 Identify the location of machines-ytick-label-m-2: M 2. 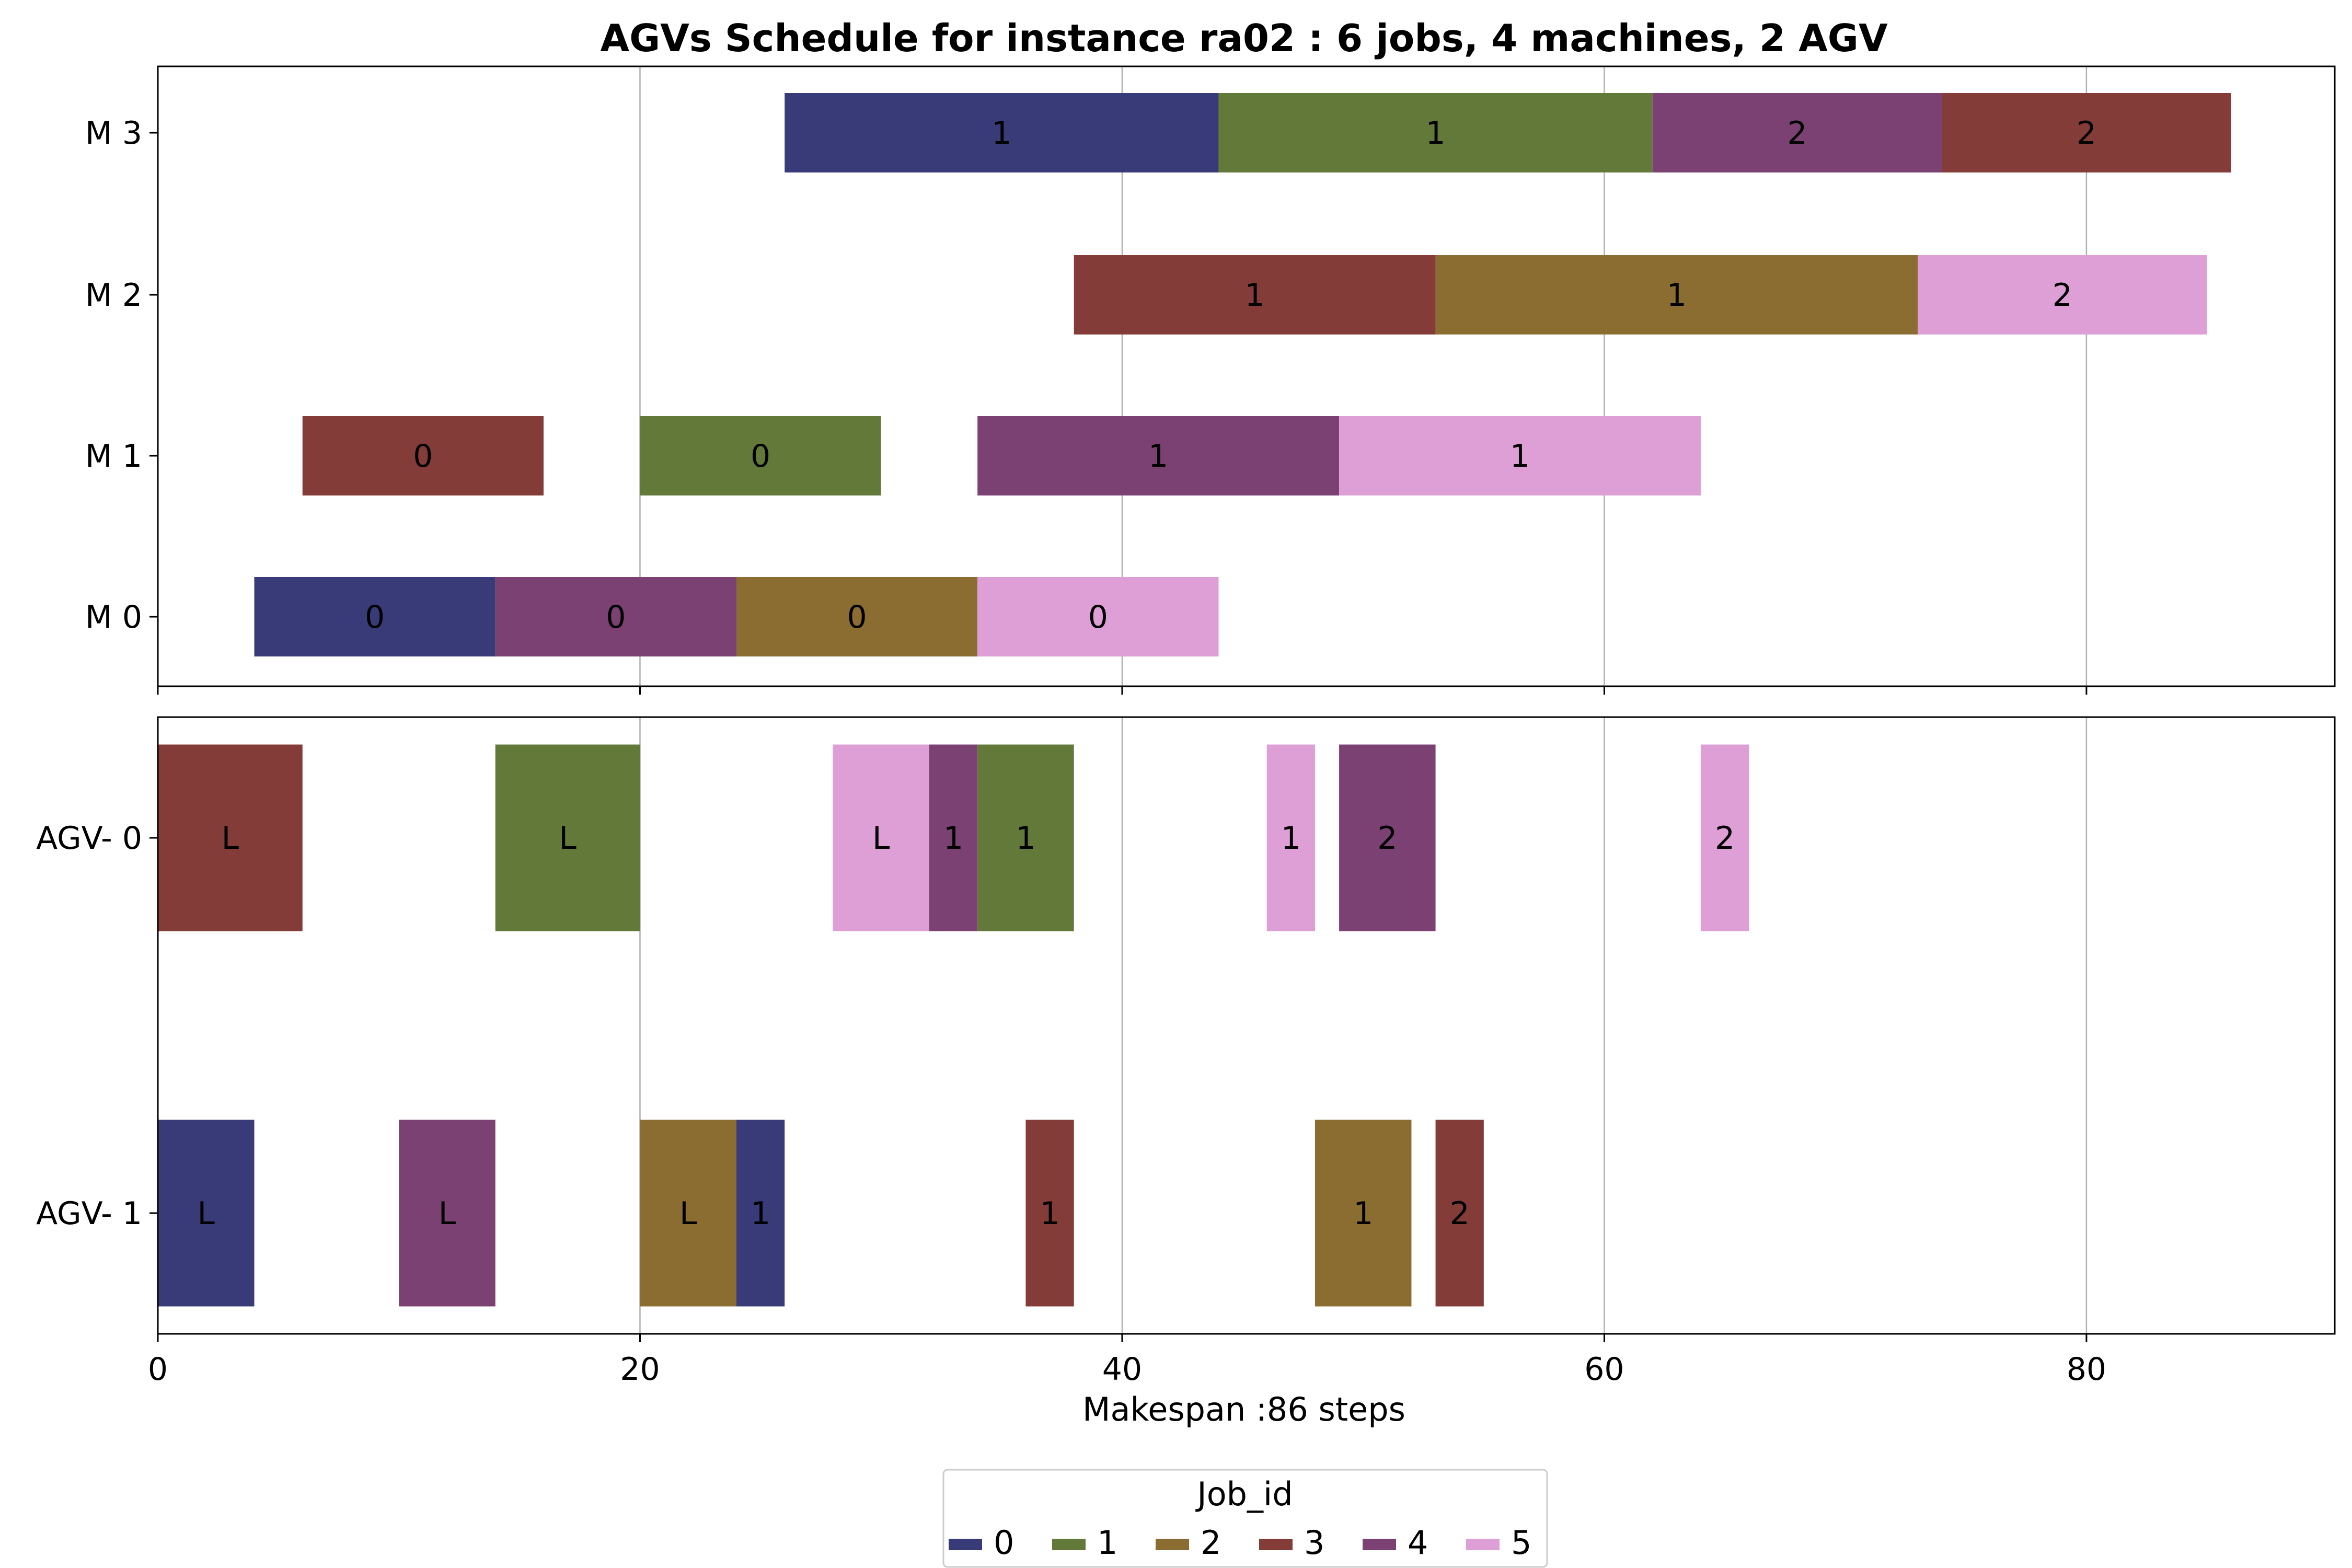
(113, 295).